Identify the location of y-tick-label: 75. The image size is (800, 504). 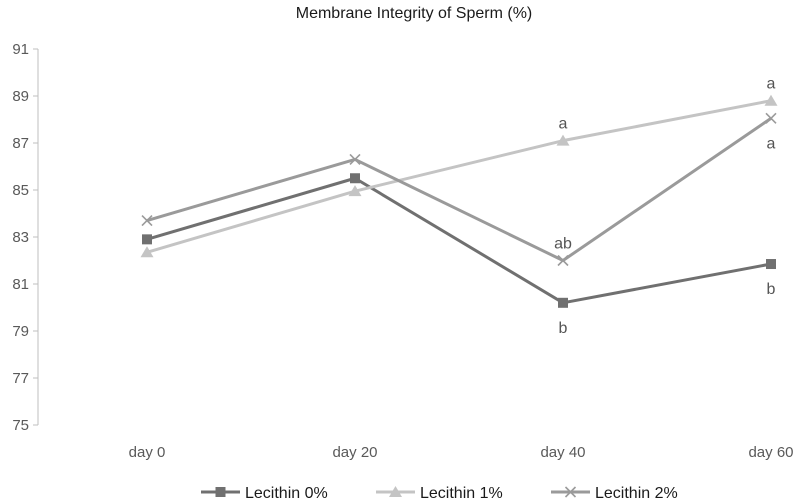
(20, 425).